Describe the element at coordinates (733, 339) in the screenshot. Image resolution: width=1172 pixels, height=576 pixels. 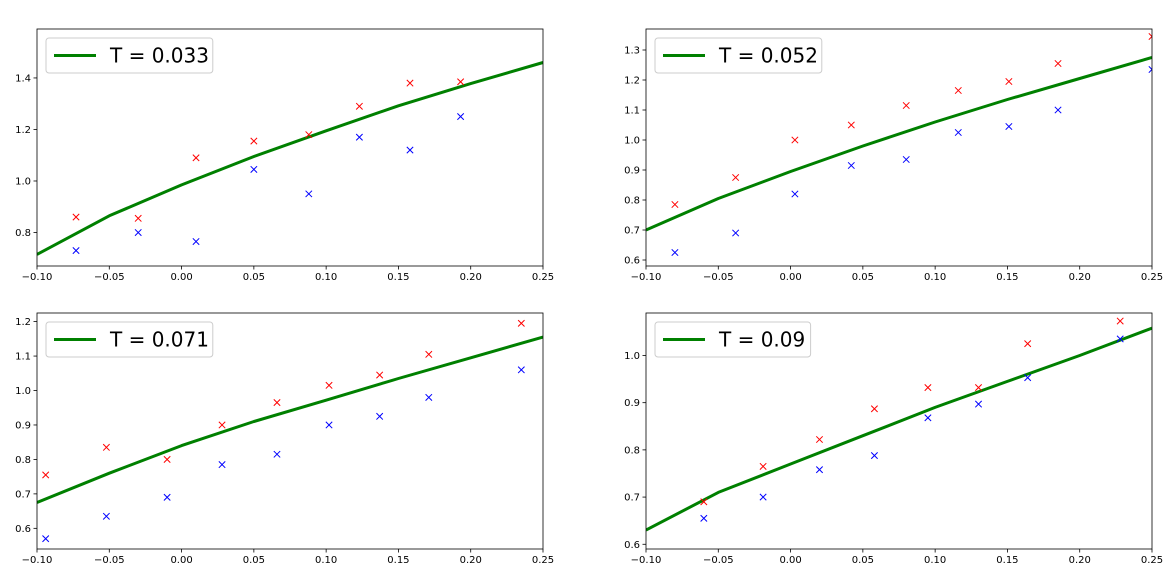
I see `legend: T = 0.09` at that location.